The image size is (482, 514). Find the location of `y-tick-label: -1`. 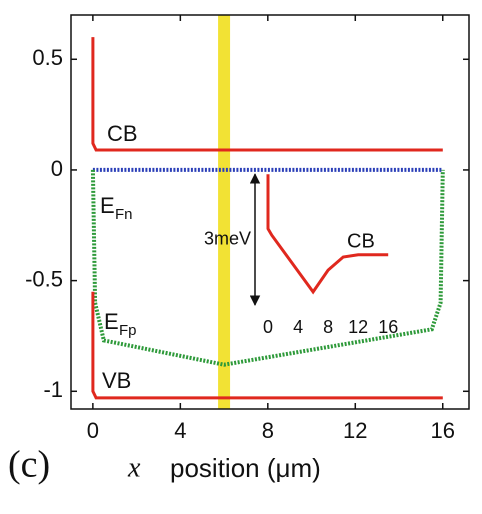

y-tick-label: -1 is located at coordinates (53, 389).